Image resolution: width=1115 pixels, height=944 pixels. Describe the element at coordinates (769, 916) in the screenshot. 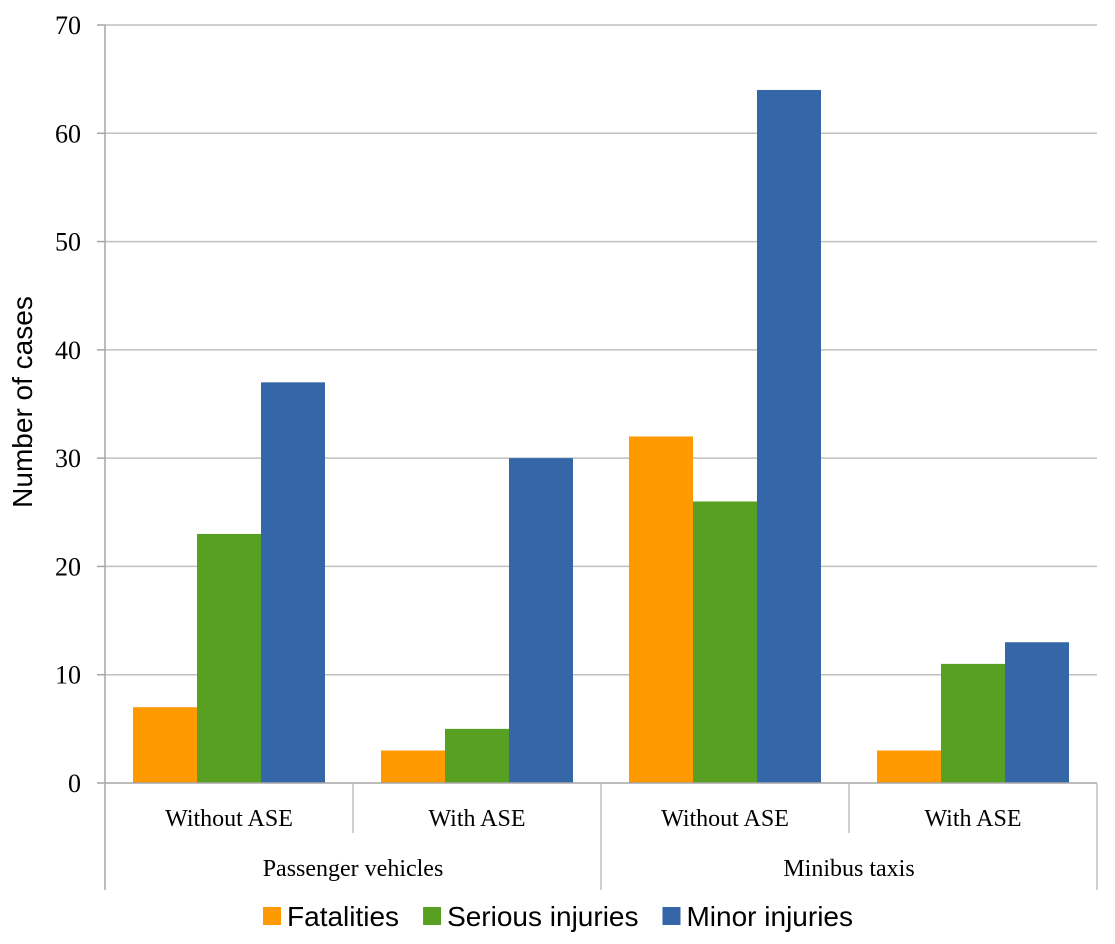

I see `legend-label: Minor injuries` at that location.